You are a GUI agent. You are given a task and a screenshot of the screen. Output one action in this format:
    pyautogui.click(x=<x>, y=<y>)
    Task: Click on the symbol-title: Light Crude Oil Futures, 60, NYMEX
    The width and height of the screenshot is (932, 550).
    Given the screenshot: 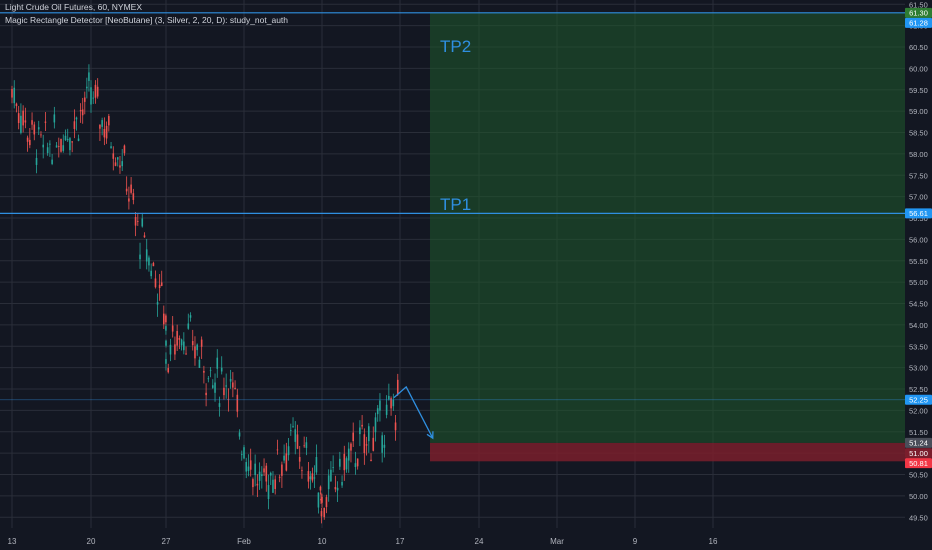 What is the action you would take?
    pyautogui.click(x=74, y=7)
    